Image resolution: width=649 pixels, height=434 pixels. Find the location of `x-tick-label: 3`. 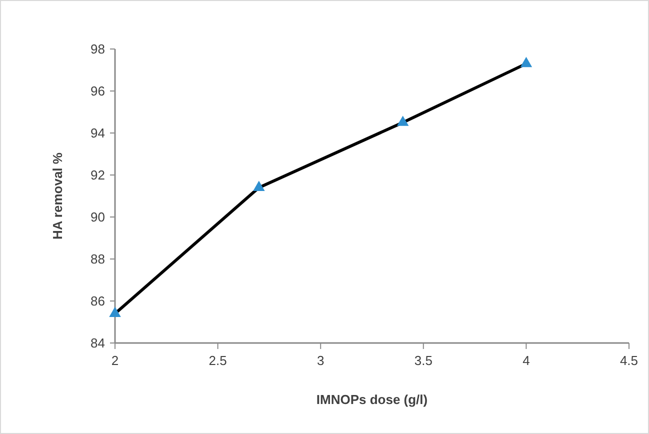

x-tick-label: 3 is located at coordinates (320, 360).